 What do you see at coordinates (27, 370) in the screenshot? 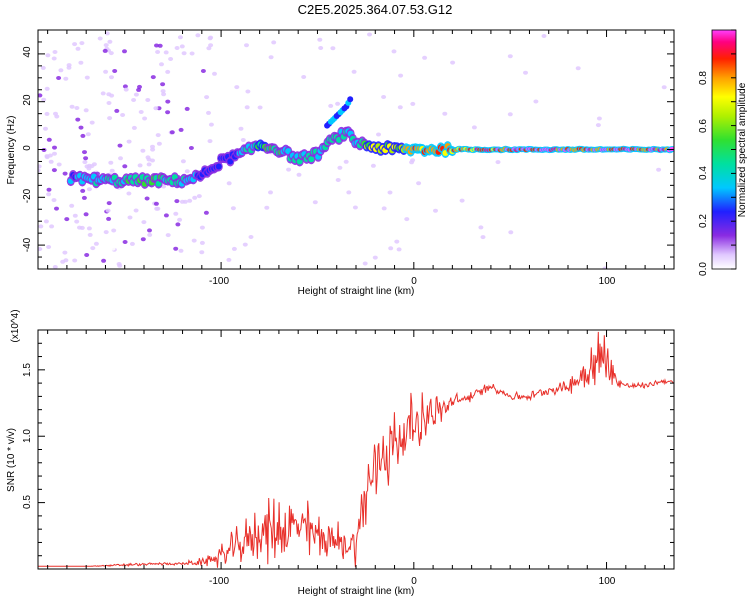
I see `y-tick-label: 1.5` at bounding box center [27, 370].